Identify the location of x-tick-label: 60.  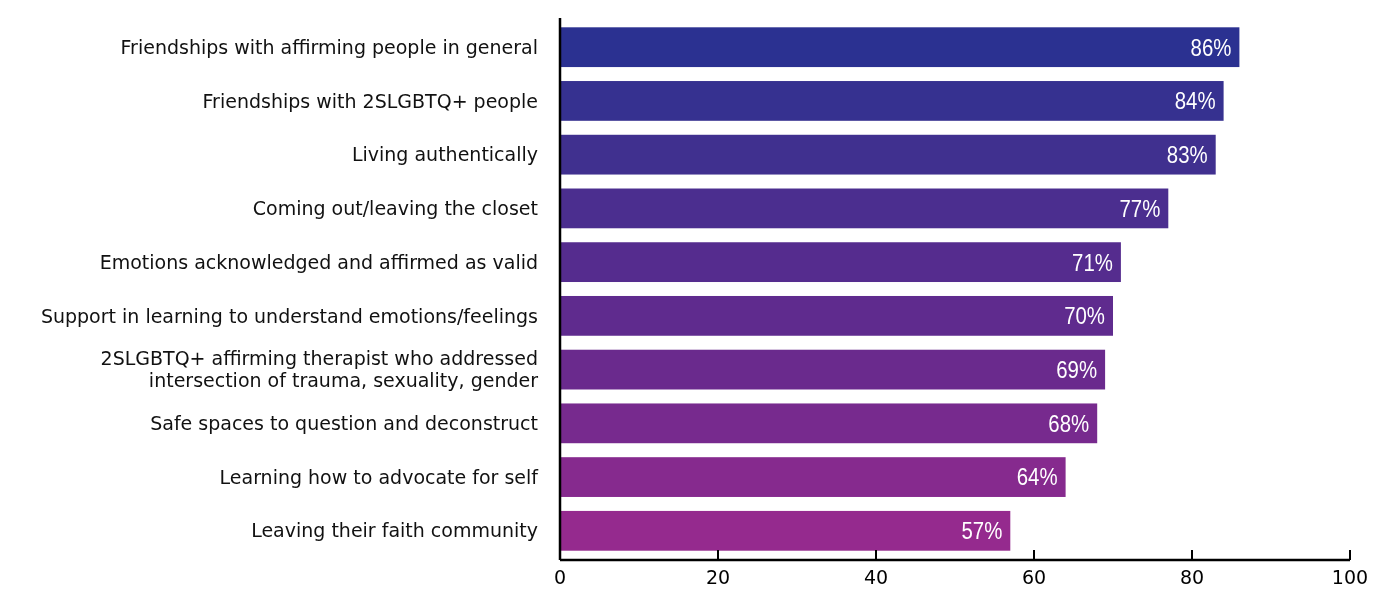
(1034, 577).